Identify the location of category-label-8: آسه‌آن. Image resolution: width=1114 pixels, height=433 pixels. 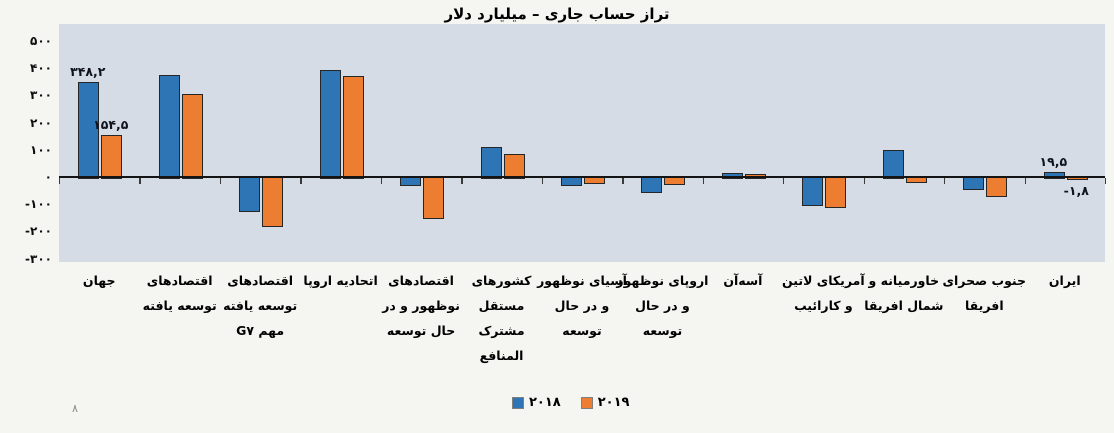
(743, 280).